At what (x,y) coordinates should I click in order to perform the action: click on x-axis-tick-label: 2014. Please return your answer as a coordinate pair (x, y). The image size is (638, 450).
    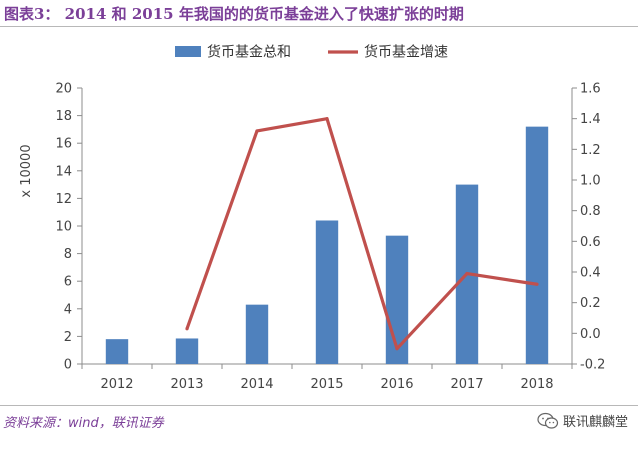
    Looking at the image, I should click on (256, 384).